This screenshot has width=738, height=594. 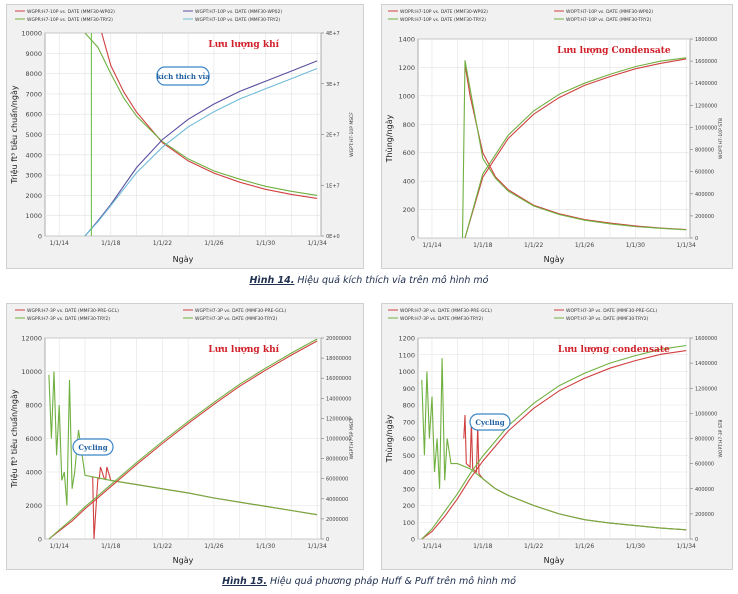 What do you see at coordinates (441, 319) in the screenshot?
I see `legend-entry: WOPR:H7-3P vs. DATE (MMF30-TRY2)` at bounding box center [441, 319].